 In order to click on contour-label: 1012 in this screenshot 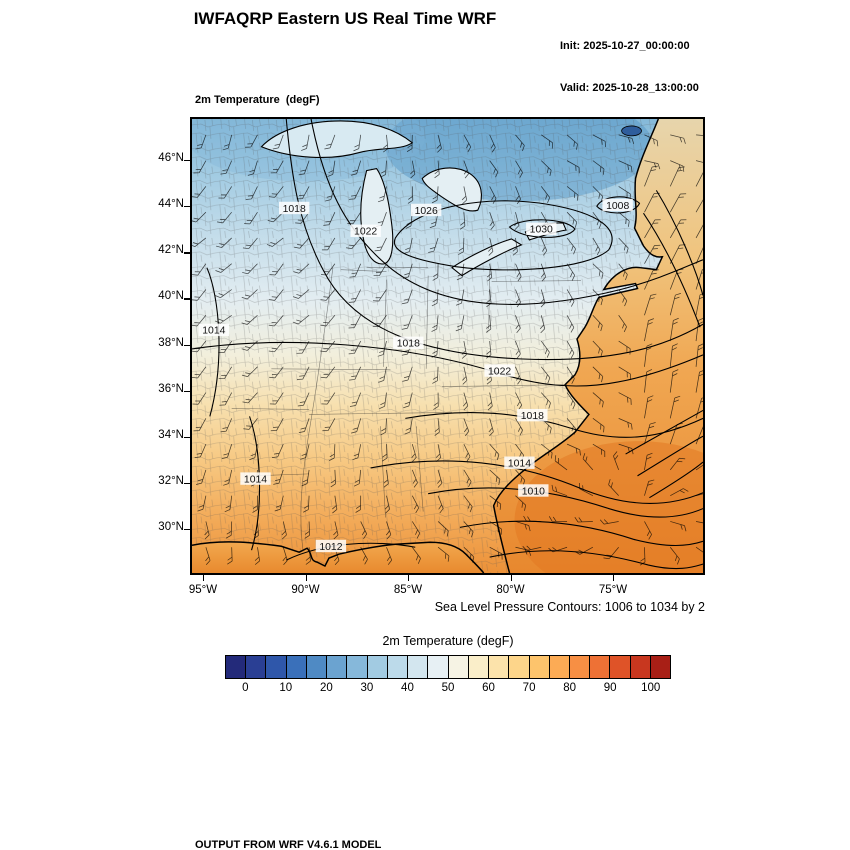, I will do `click(330, 547)`.